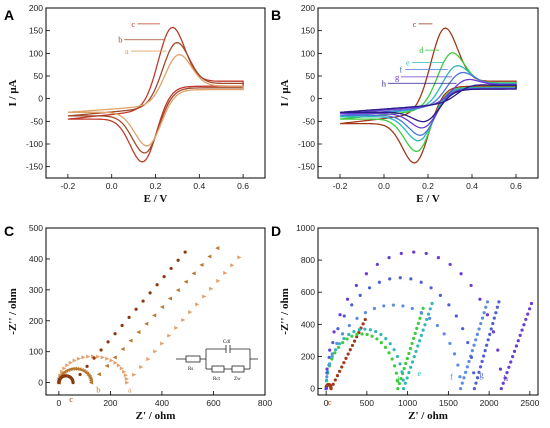 Image resolution: width=550 pixels, height=428 pixels. Describe the element at coordinates (276, 231) in the screenshot. I see `panel-label-d: D` at that location.